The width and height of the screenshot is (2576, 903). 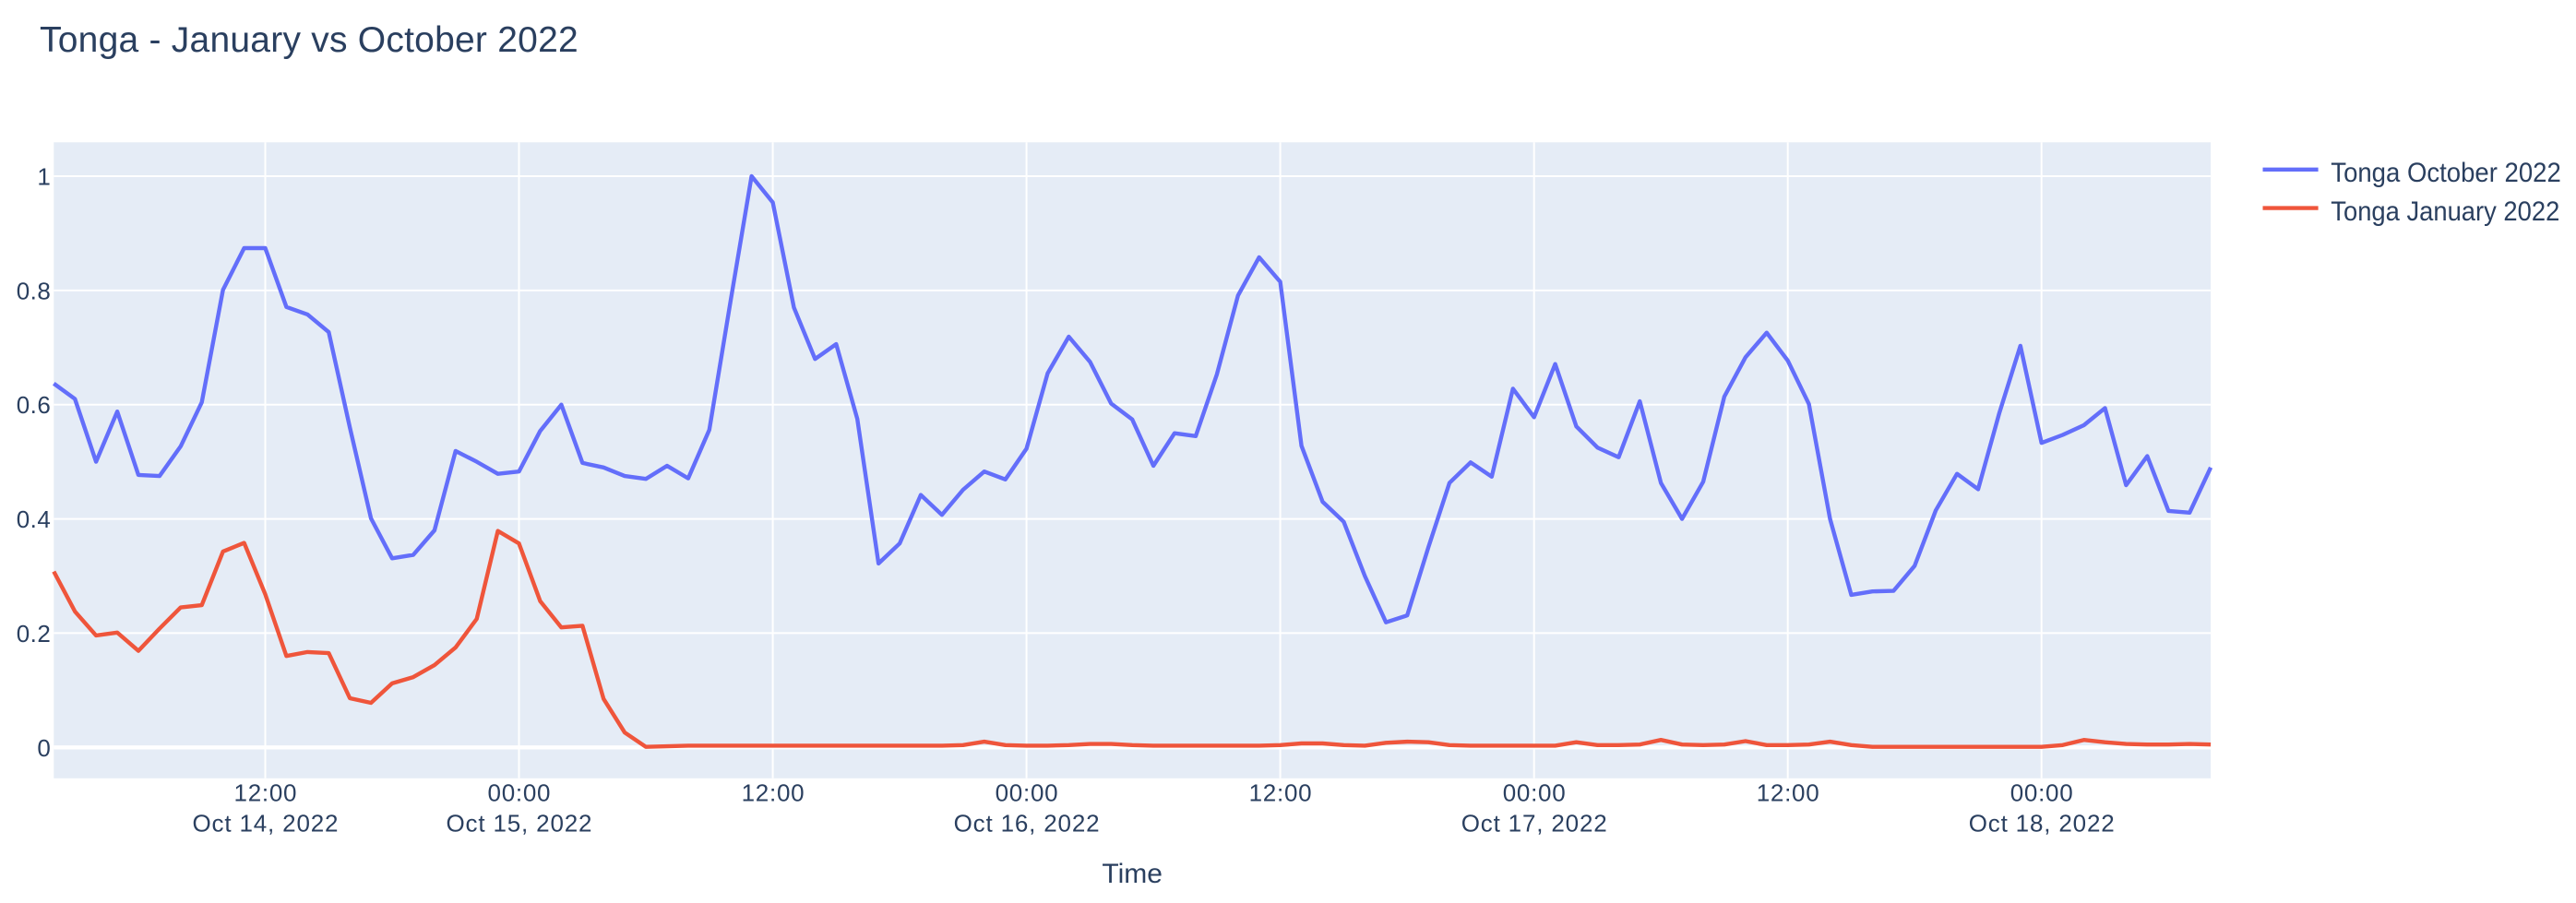 I want to click on svg-text: Tonga October 2022, so click(x=2446, y=173).